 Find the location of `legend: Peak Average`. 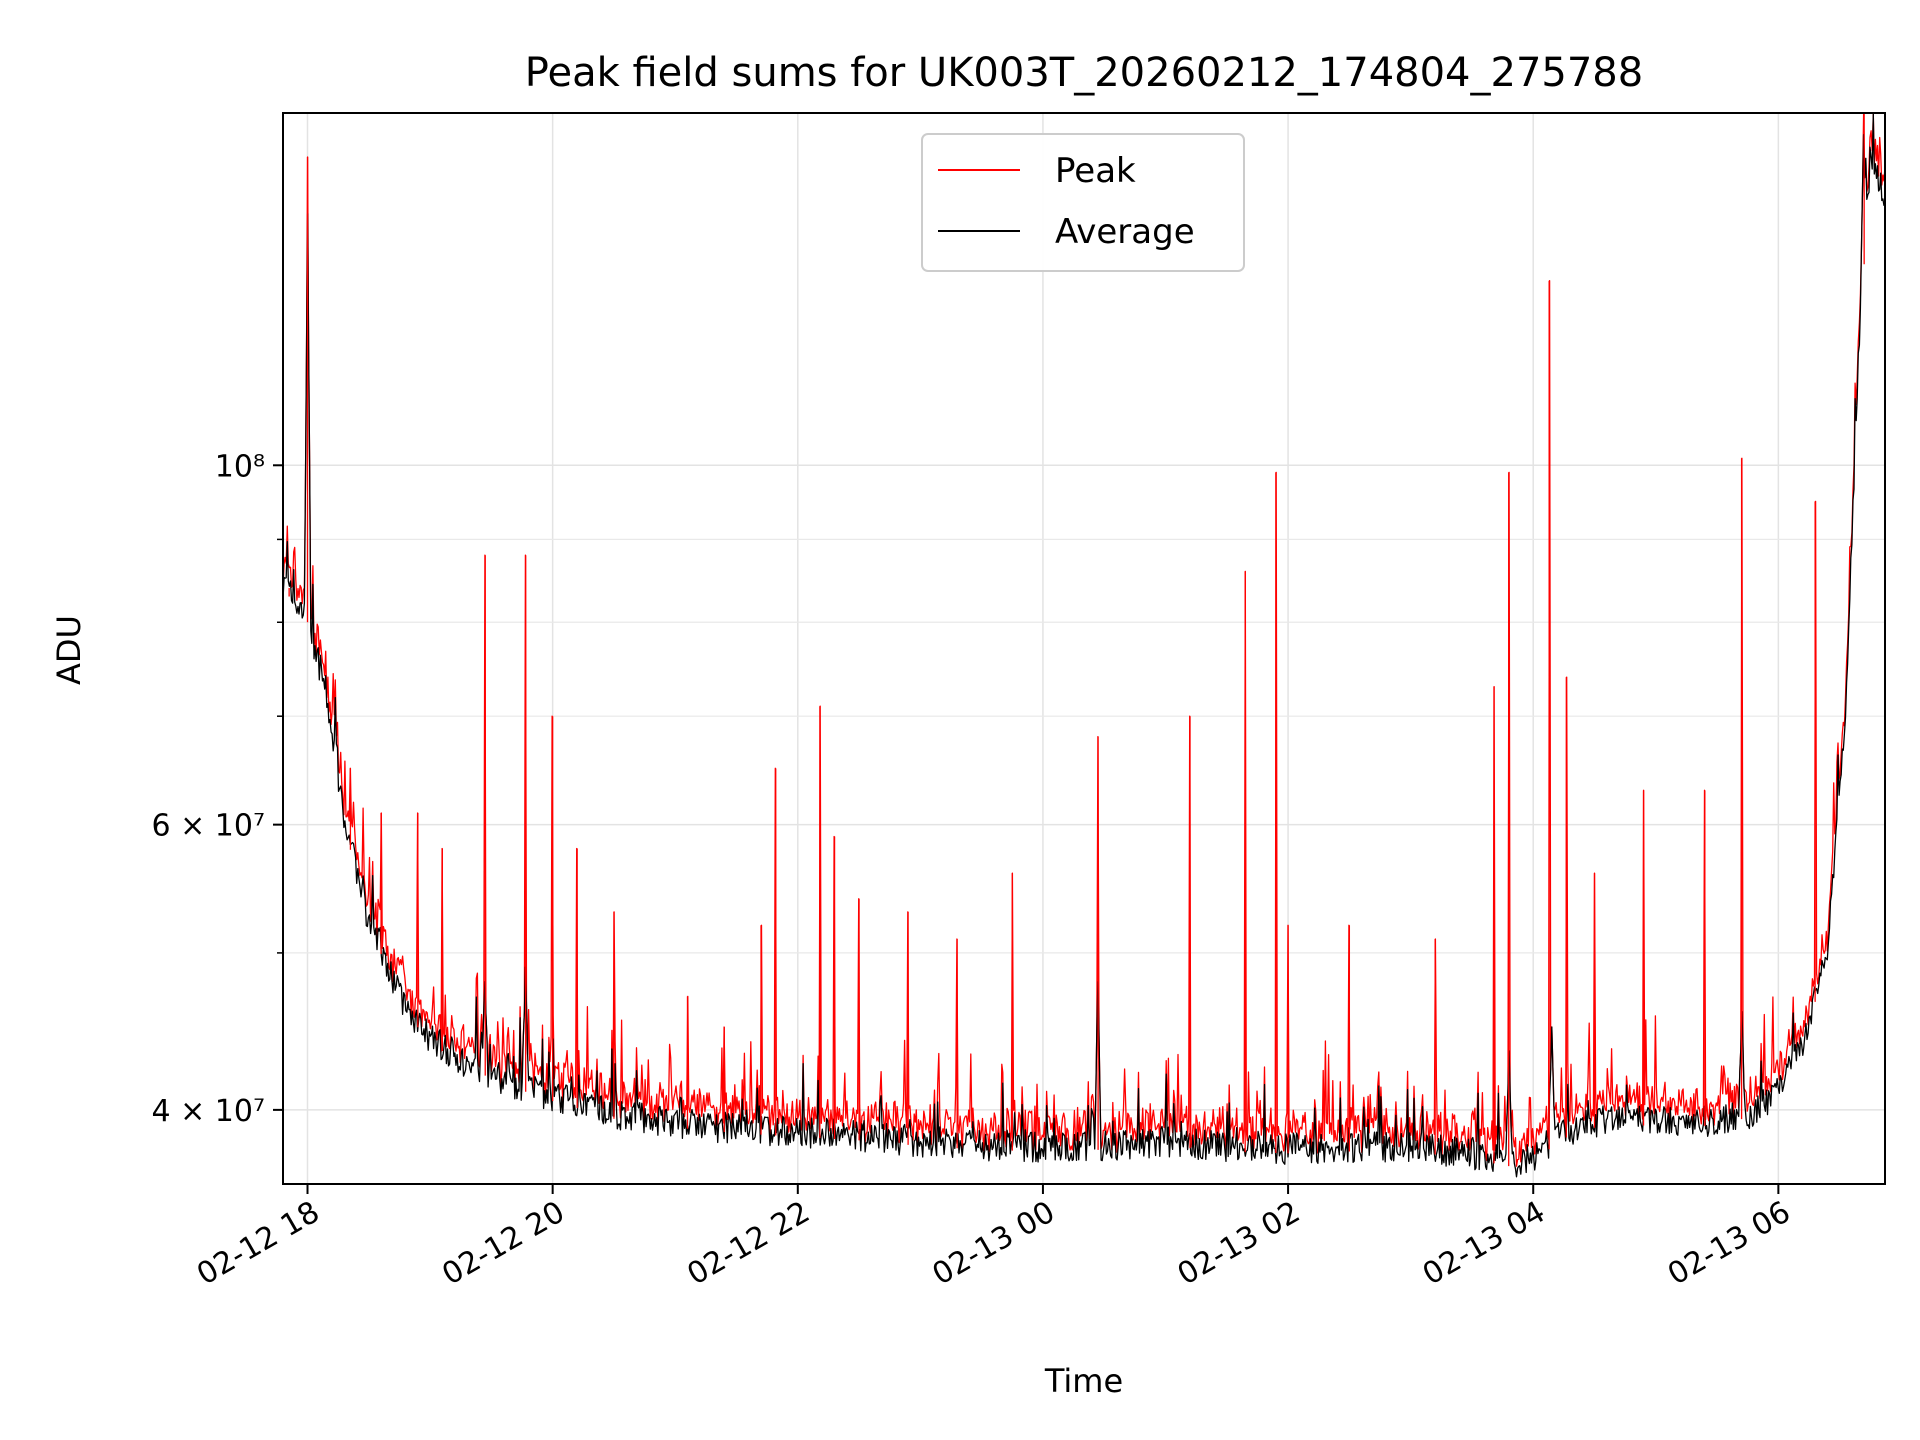

legend: Peak Average is located at coordinates (1083, 202).